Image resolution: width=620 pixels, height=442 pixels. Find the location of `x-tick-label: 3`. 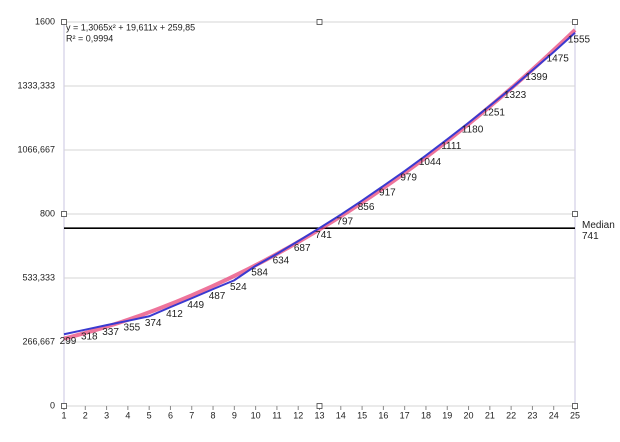

x-tick-label: 3 is located at coordinates (106, 415).